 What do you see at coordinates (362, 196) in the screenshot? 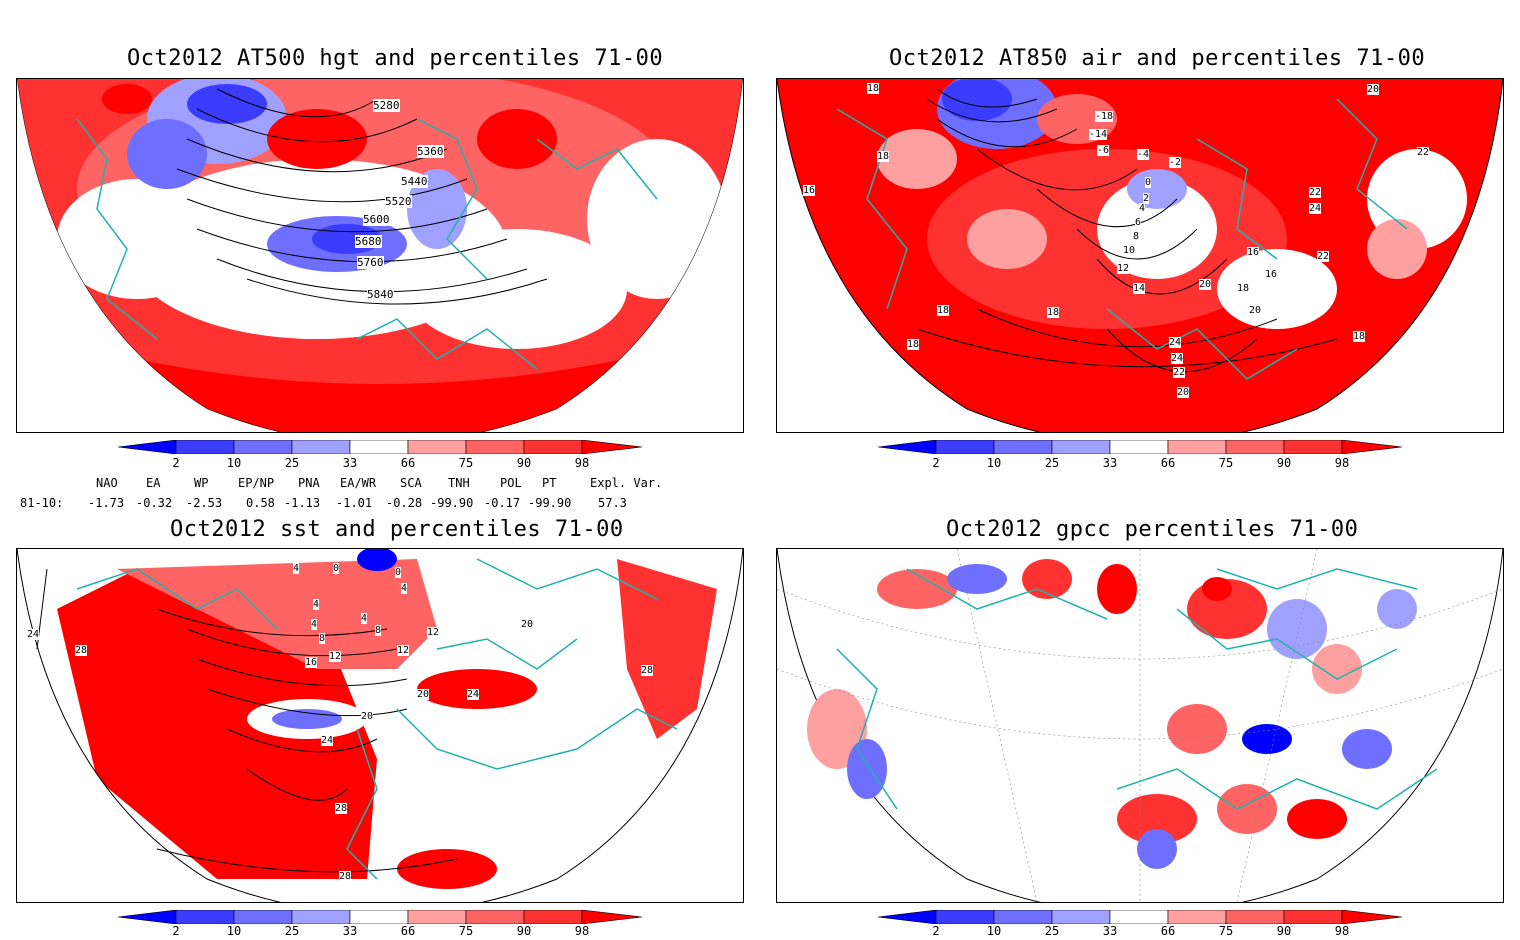
I see `height-contours` at bounding box center [362, 196].